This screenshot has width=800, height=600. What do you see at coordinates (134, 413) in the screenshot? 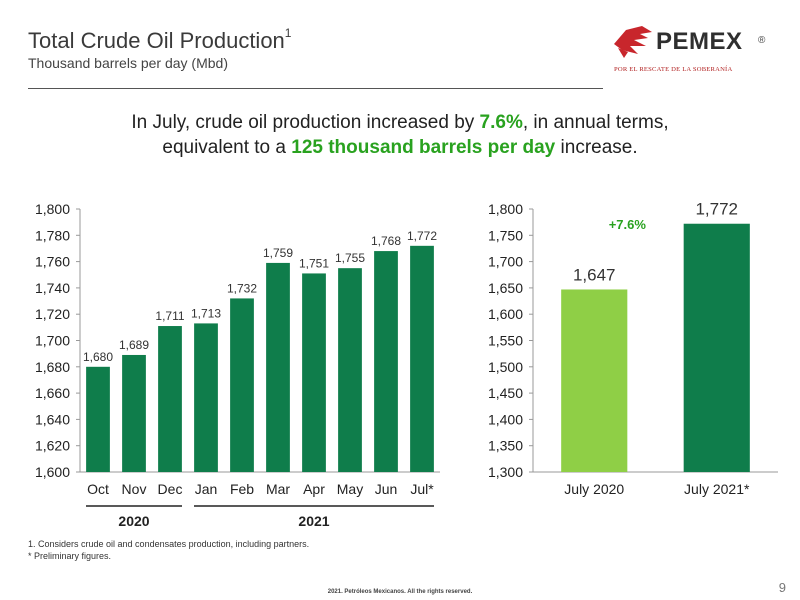
I see `bar-nov` at bounding box center [134, 413].